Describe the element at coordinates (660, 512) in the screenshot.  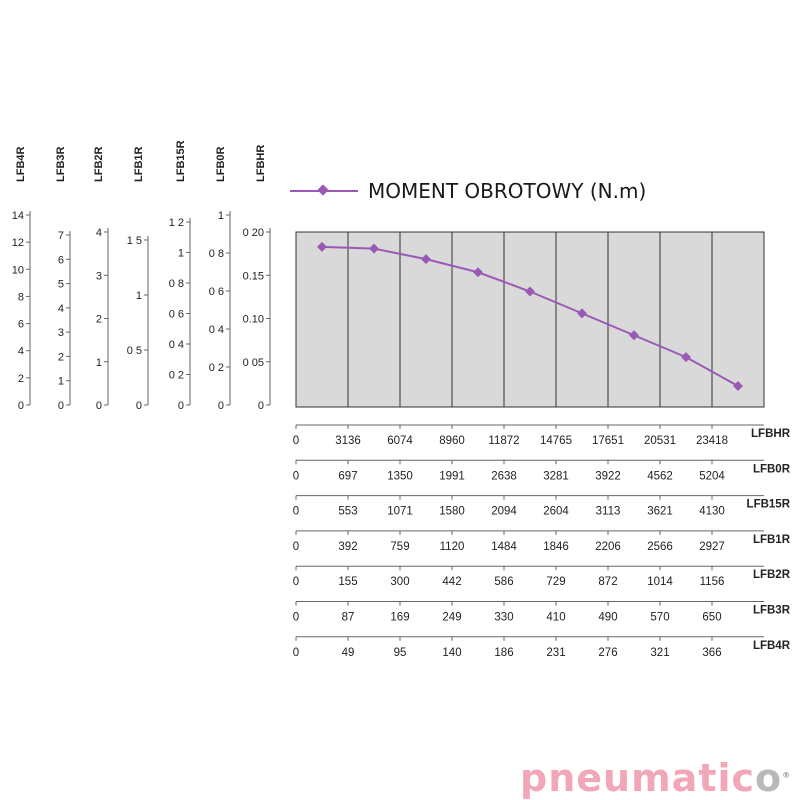
I see `bottom-axis-tick-label: 3621` at that location.